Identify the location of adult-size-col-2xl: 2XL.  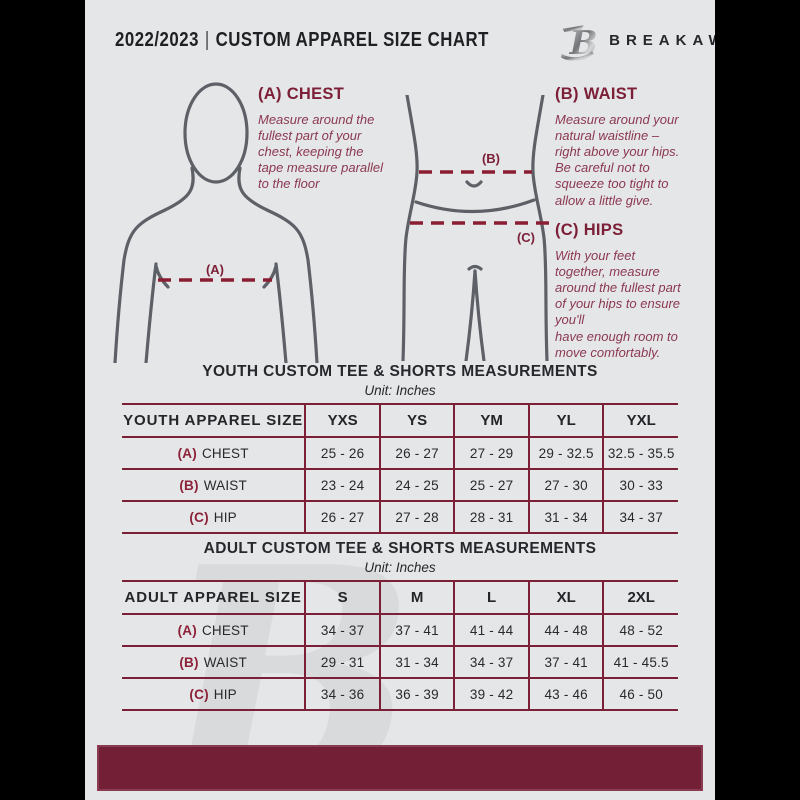
(640, 597).